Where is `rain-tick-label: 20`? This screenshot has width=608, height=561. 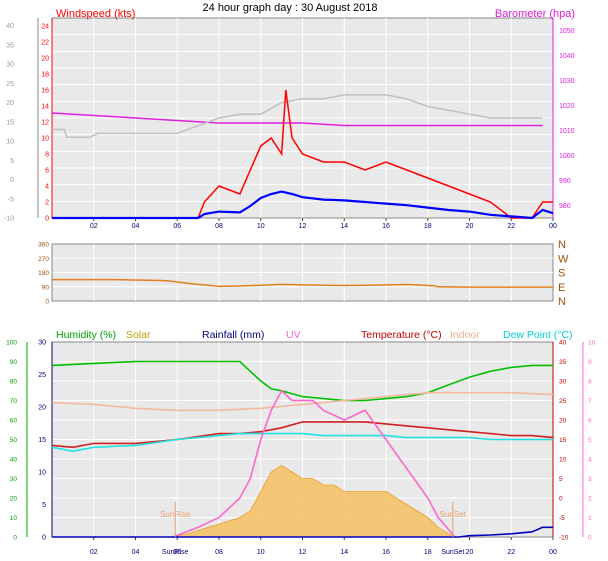
rain-tick-label: 20 is located at coordinates (42, 408).